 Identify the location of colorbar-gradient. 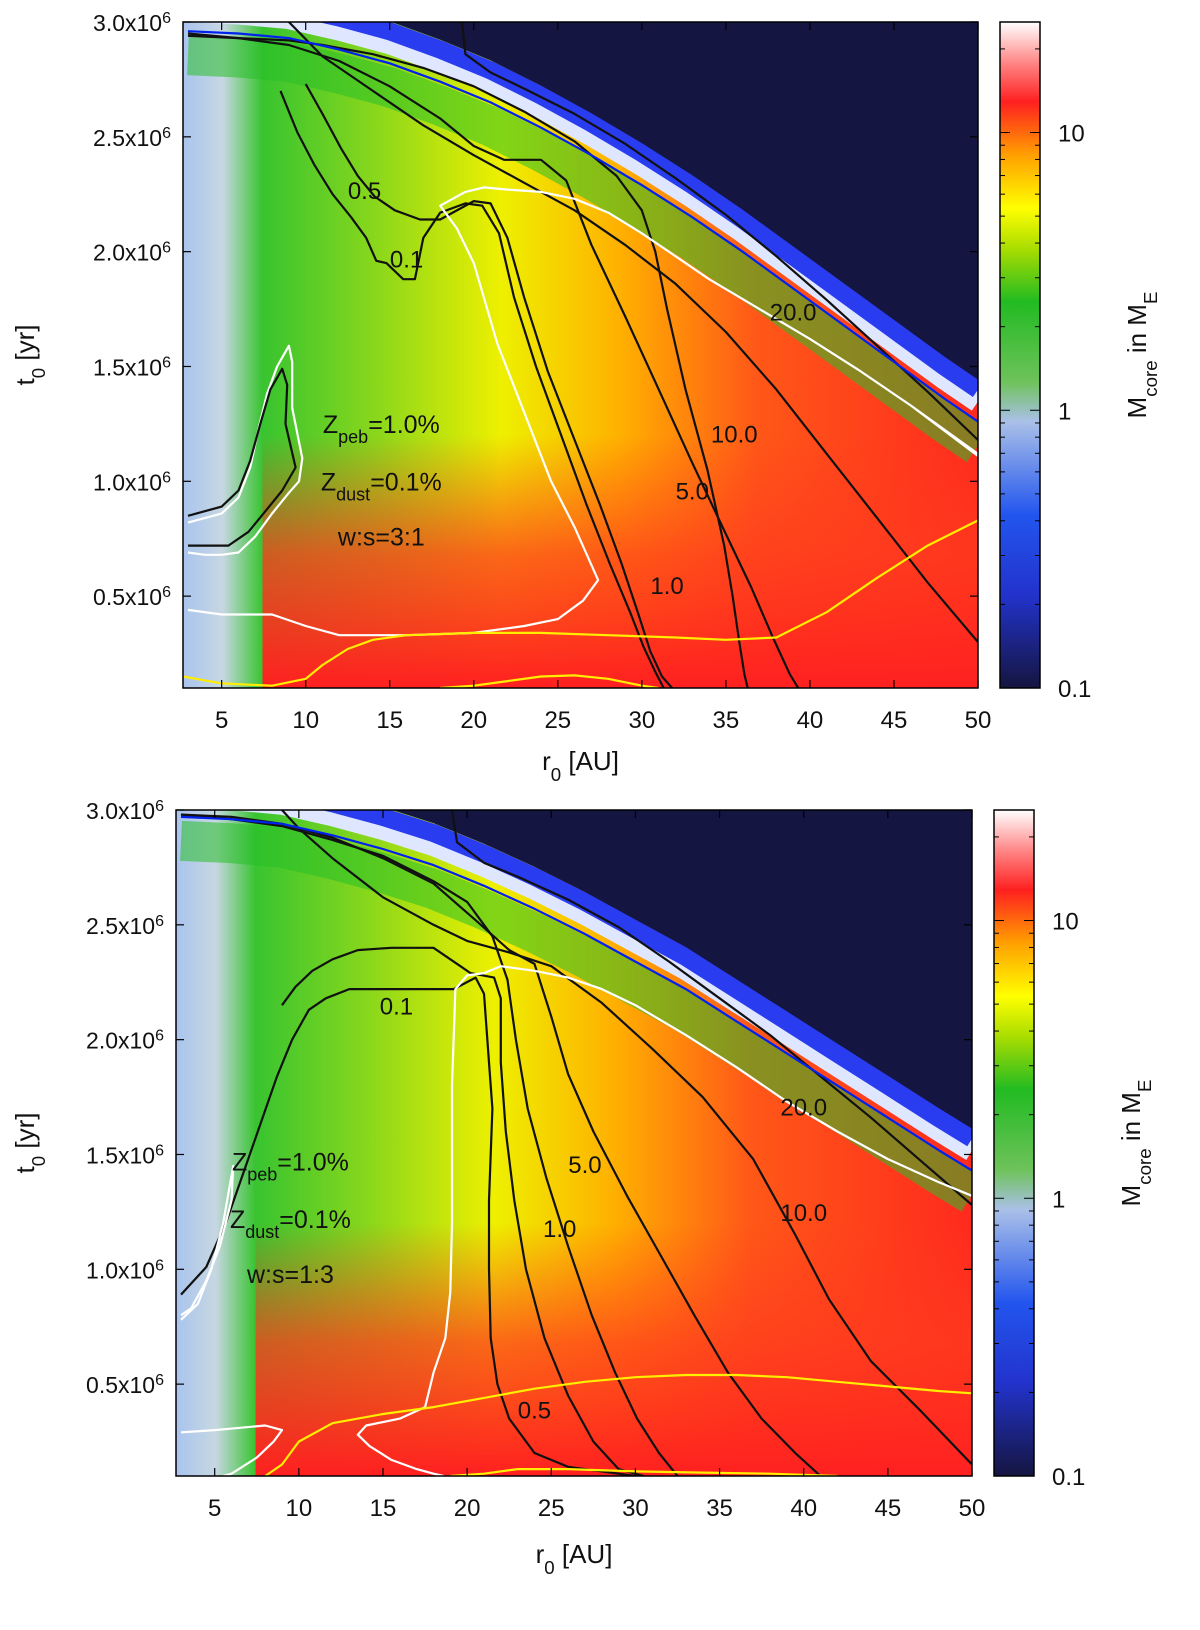
(1014, 1143).